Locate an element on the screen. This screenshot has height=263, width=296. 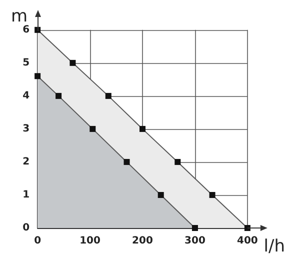
x-tick-label: 300 is located at coordinates (195, 241).